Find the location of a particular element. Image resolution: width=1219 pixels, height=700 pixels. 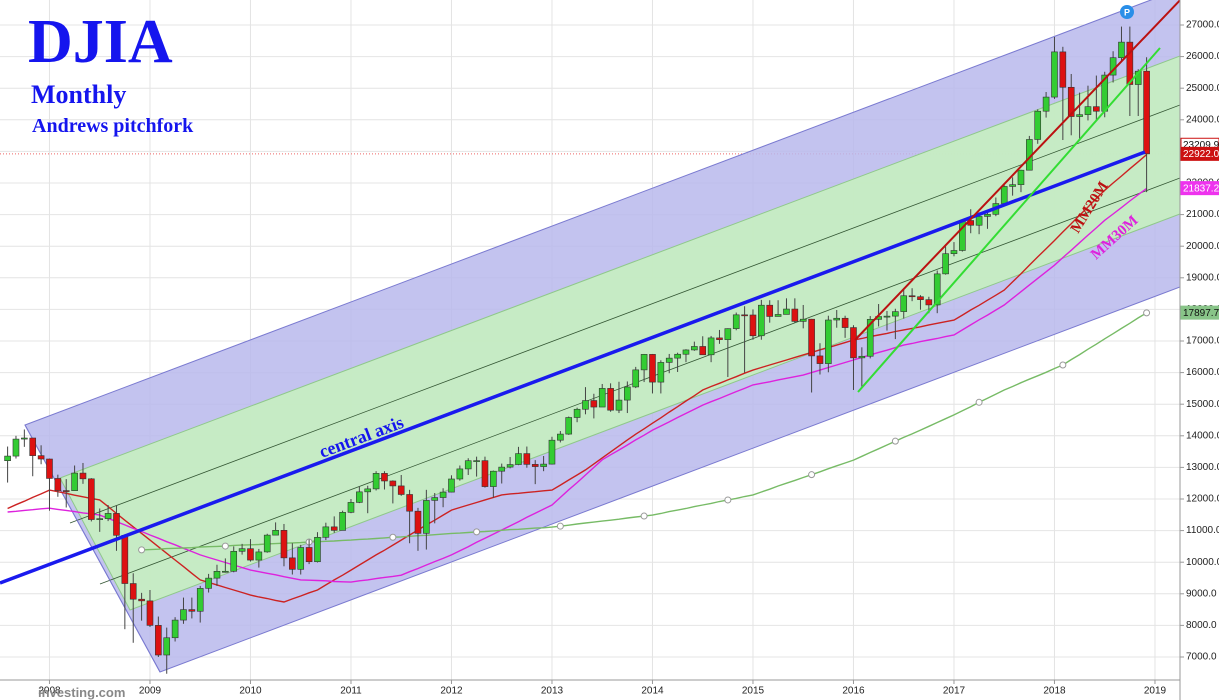

x-tick-label: 2014 is located at coordinates (652, 691).